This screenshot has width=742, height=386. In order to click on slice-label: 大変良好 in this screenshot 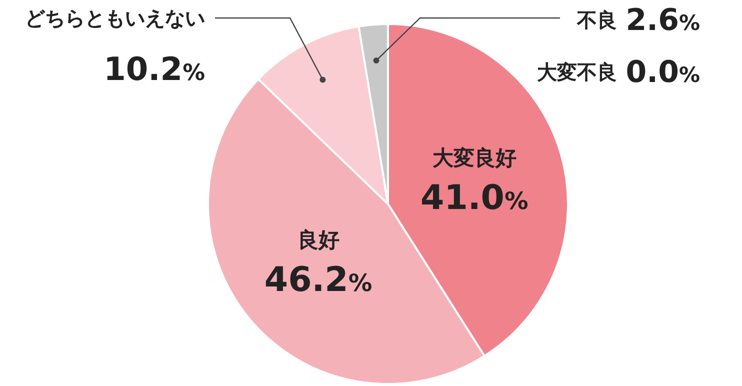, I will do `click(474, 158)`.